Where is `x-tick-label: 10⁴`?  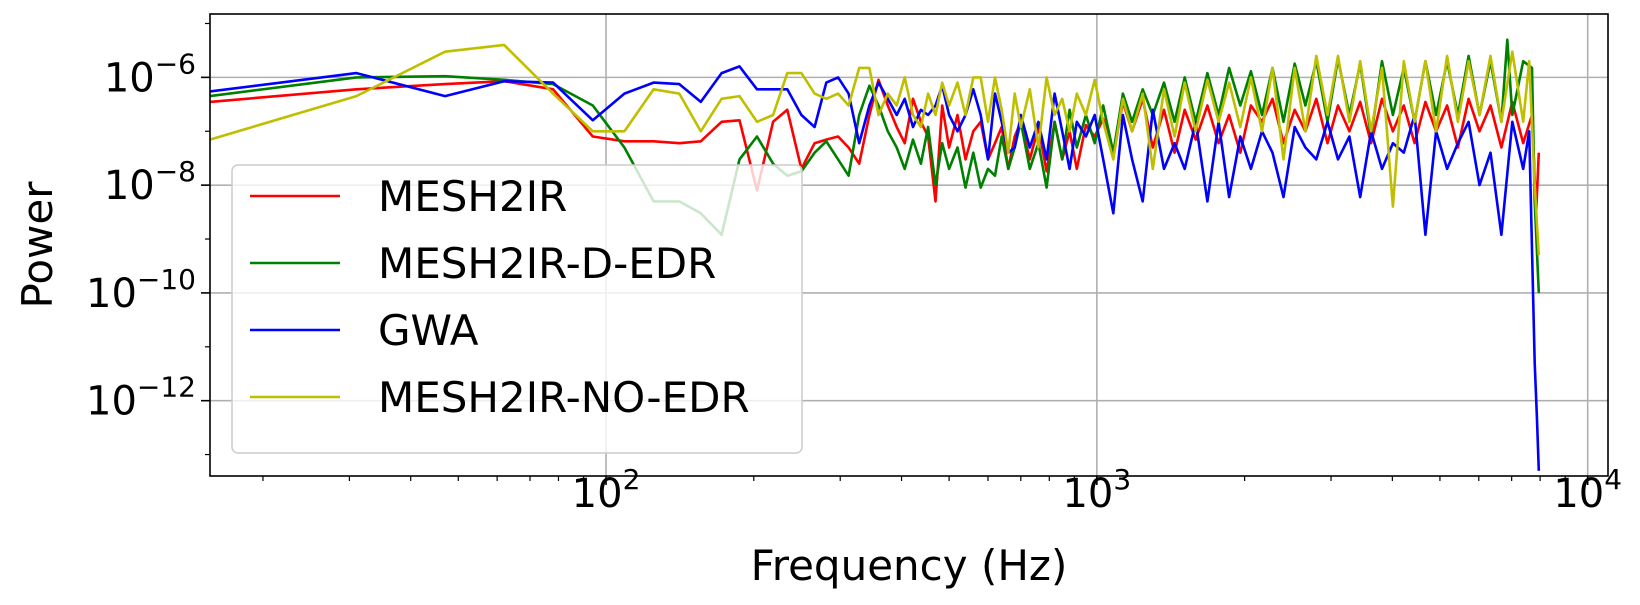 x-tick-label: 10⁴ is located at coordinates (1587, 490).